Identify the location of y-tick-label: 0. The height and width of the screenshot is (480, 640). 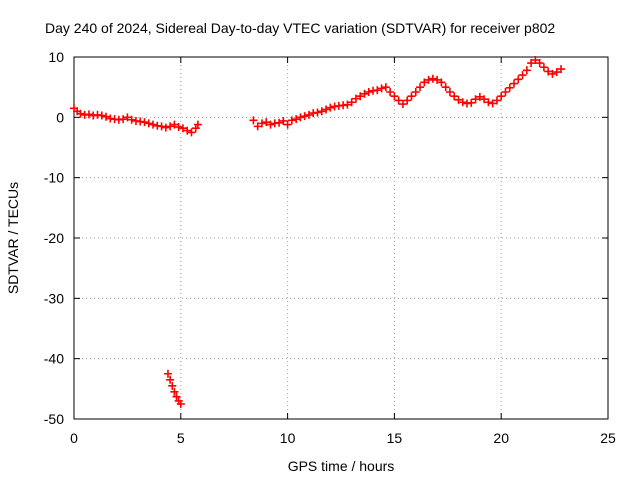
(60, 117).